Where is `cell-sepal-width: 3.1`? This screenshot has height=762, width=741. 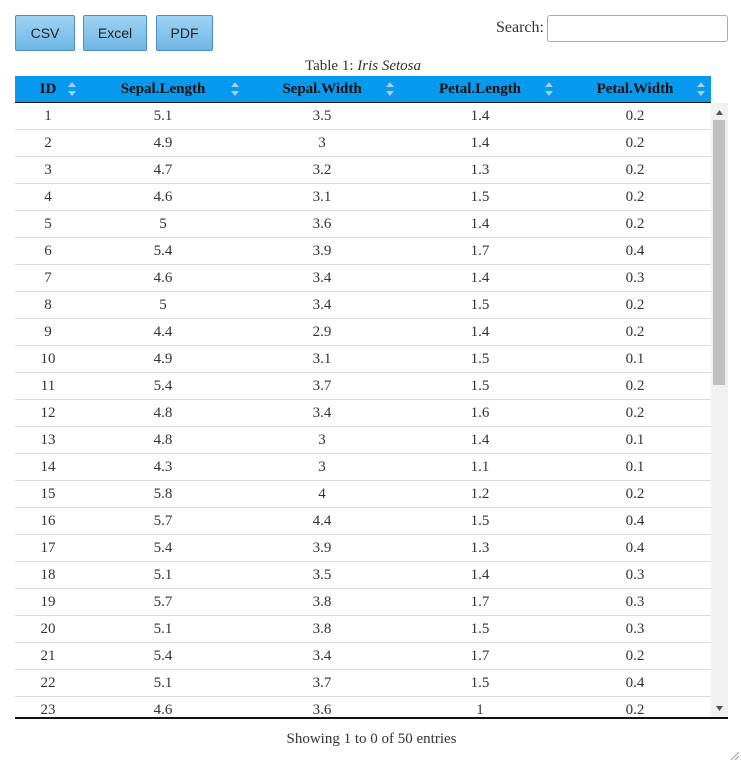
cell-sepal-width: 3.1 is located at coordinates (322, 197).